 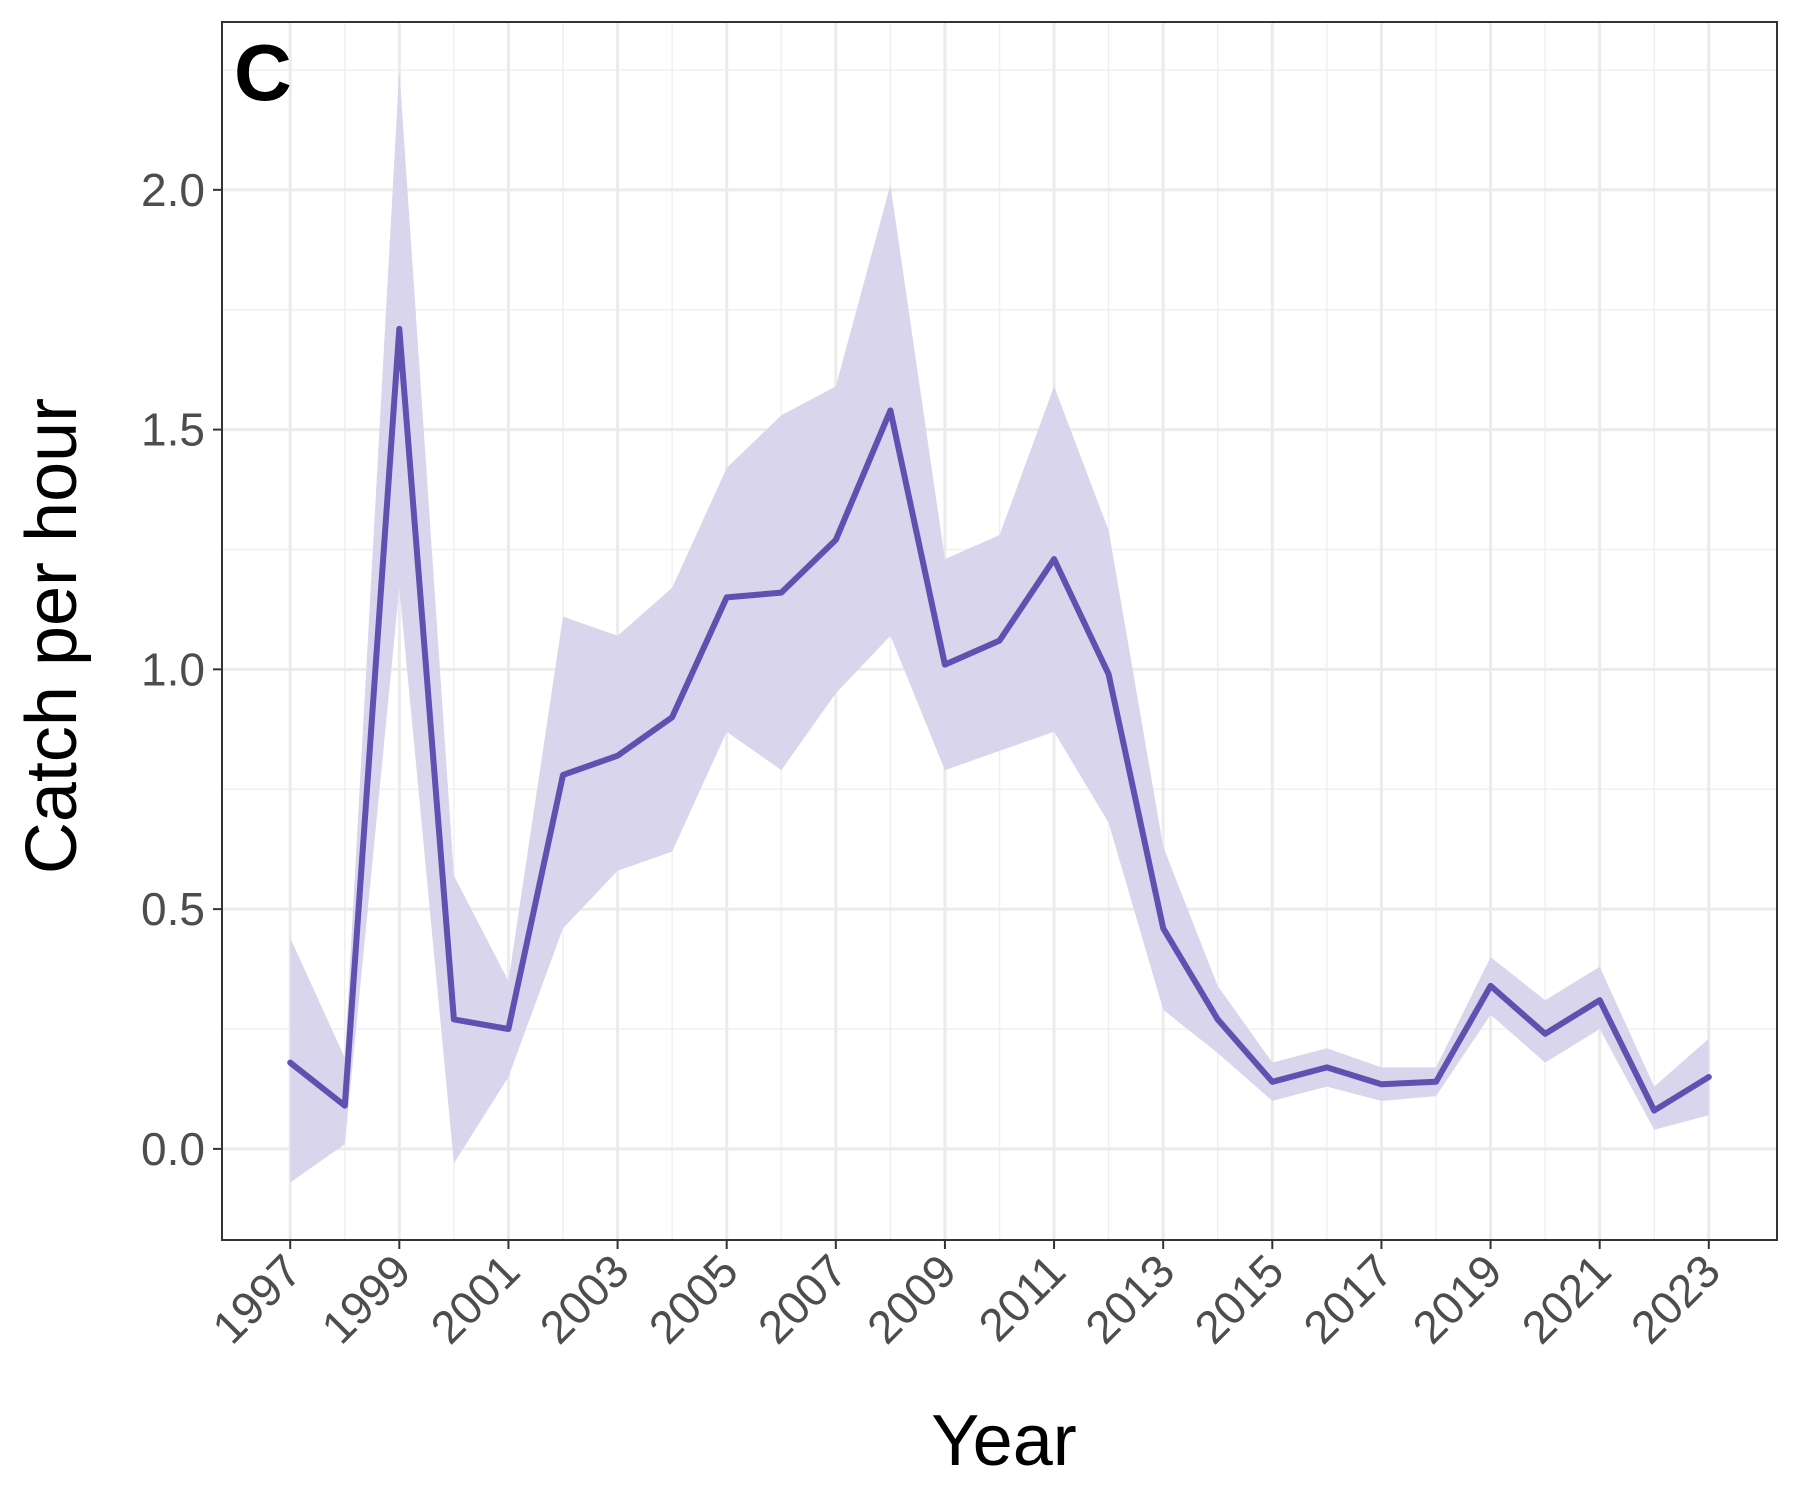 I want to click on y-tick-labels: 0.0 0.5 1.0 1.5 2.0, so click(x=173, y=669).